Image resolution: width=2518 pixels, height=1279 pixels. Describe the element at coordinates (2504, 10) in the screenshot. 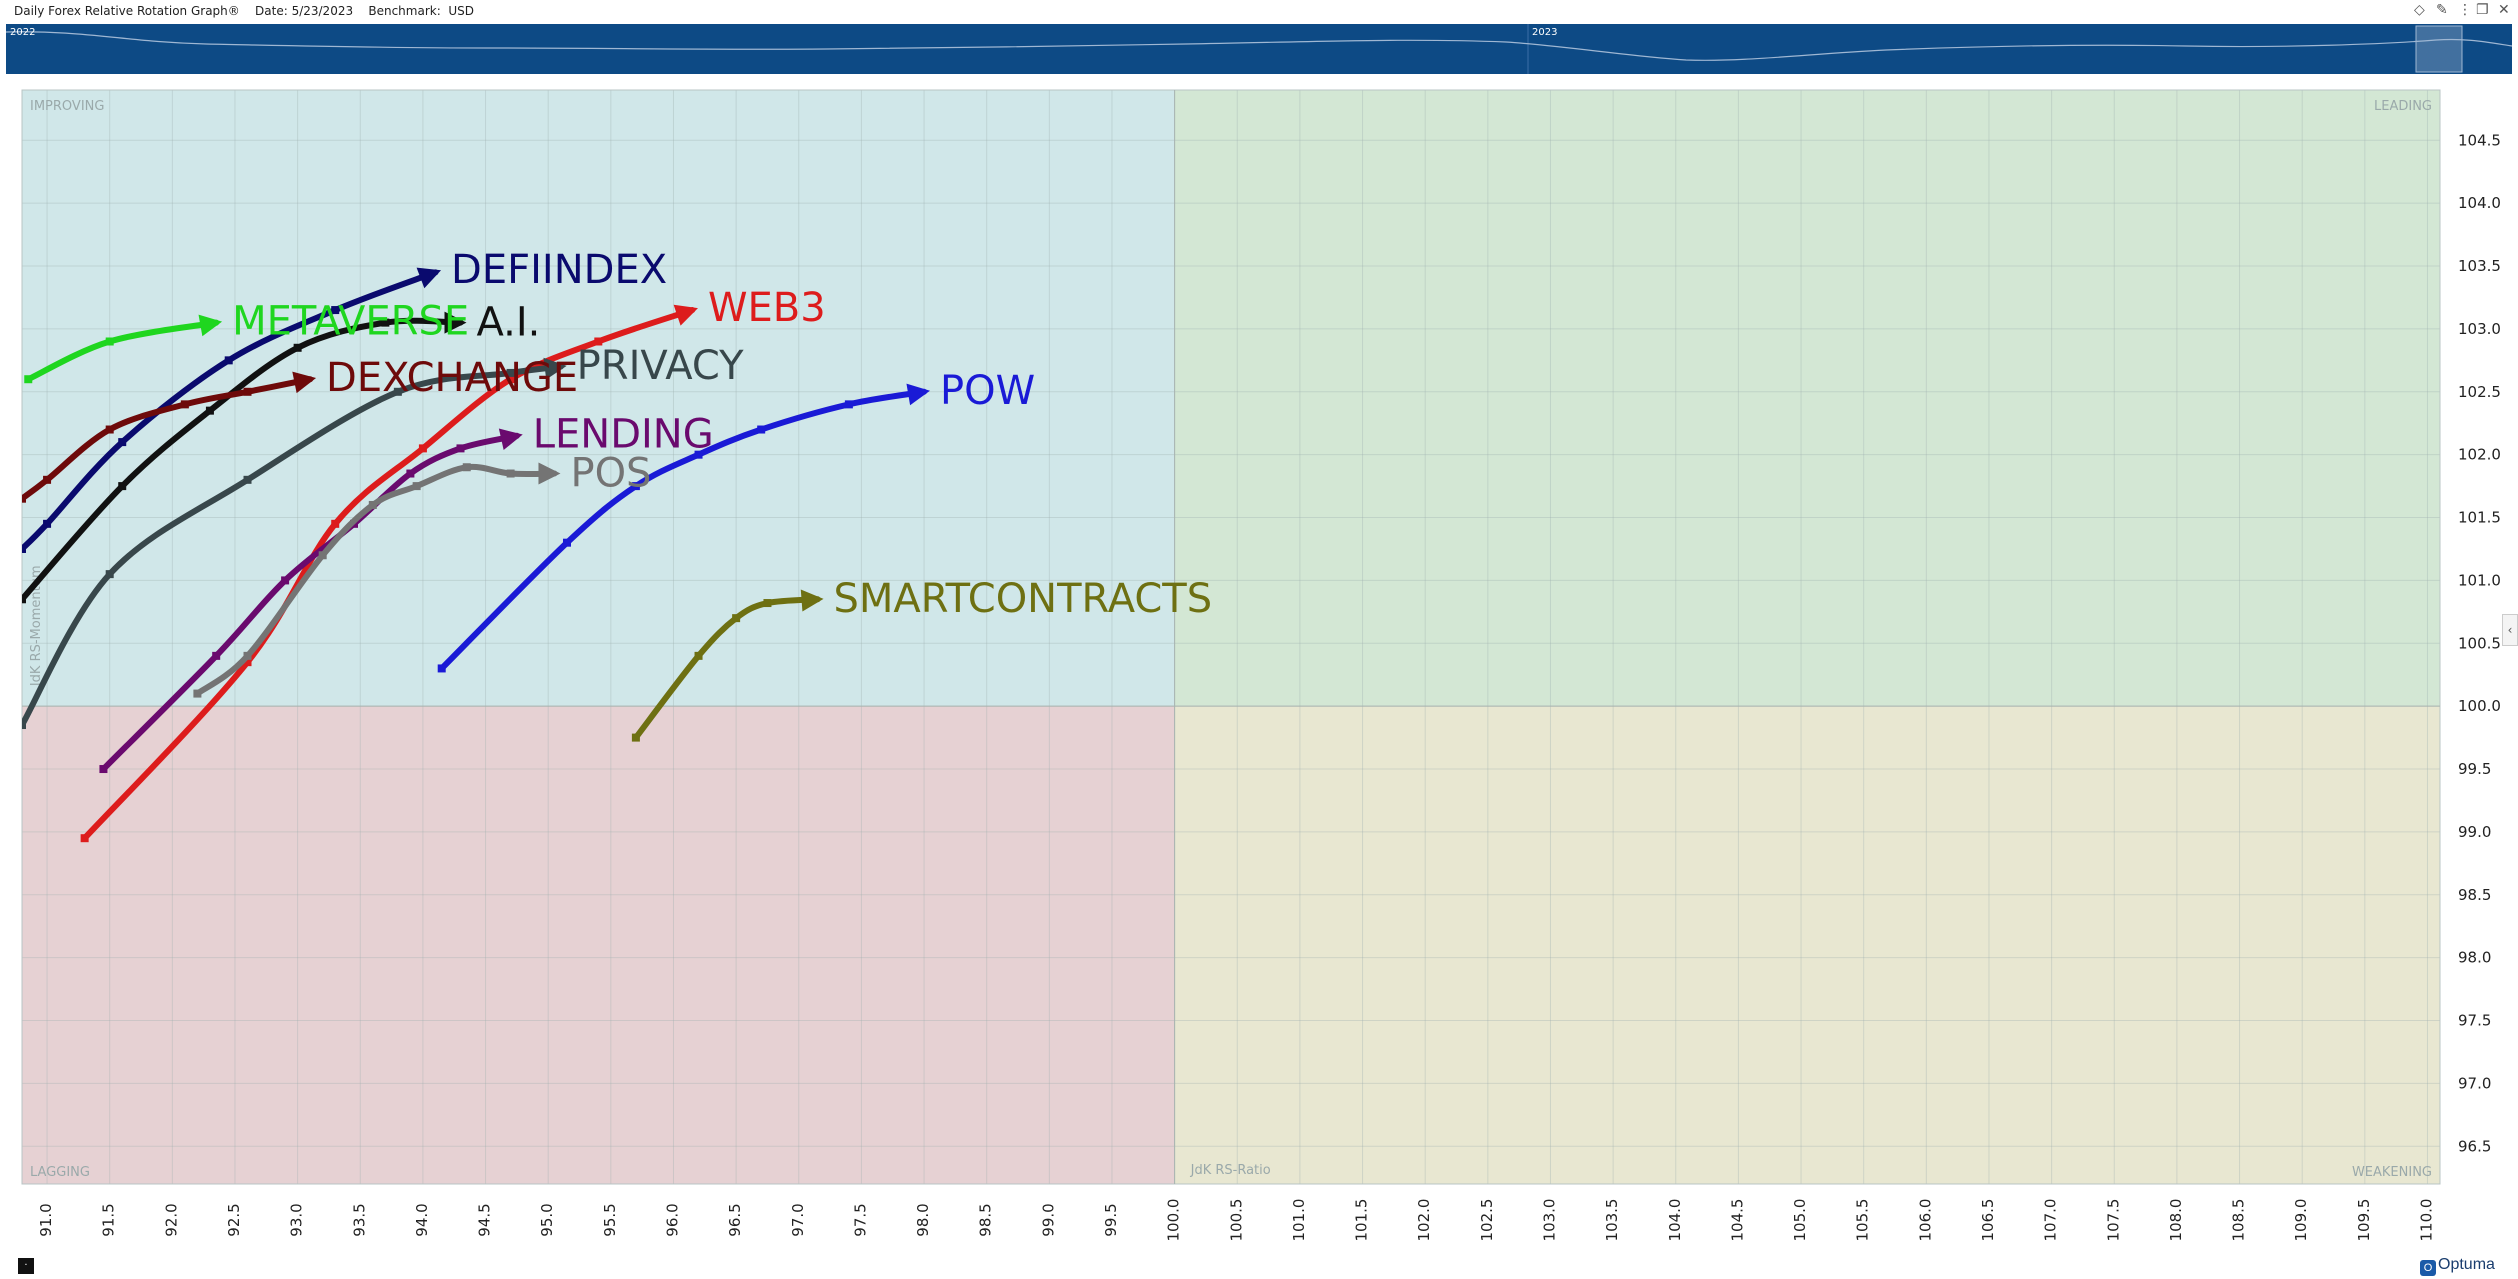

I see `close-icon: ✕` at that location.